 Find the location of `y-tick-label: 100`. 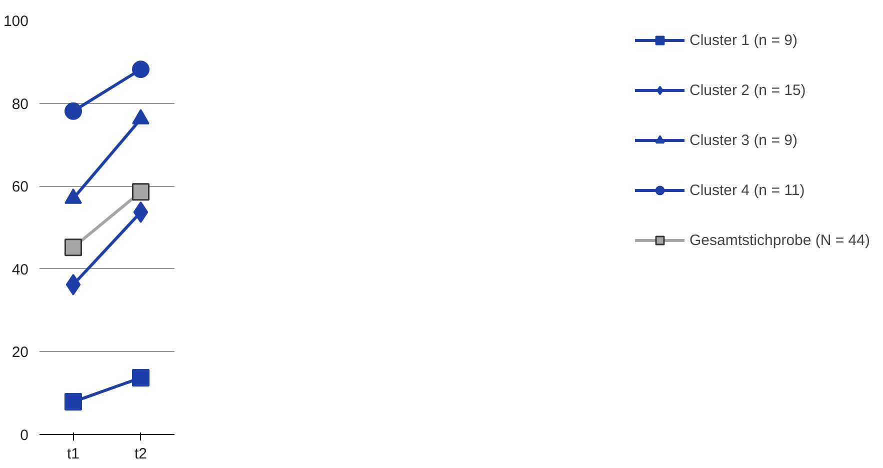

y-tick-label: 100 is located at coordinates (16, 21).